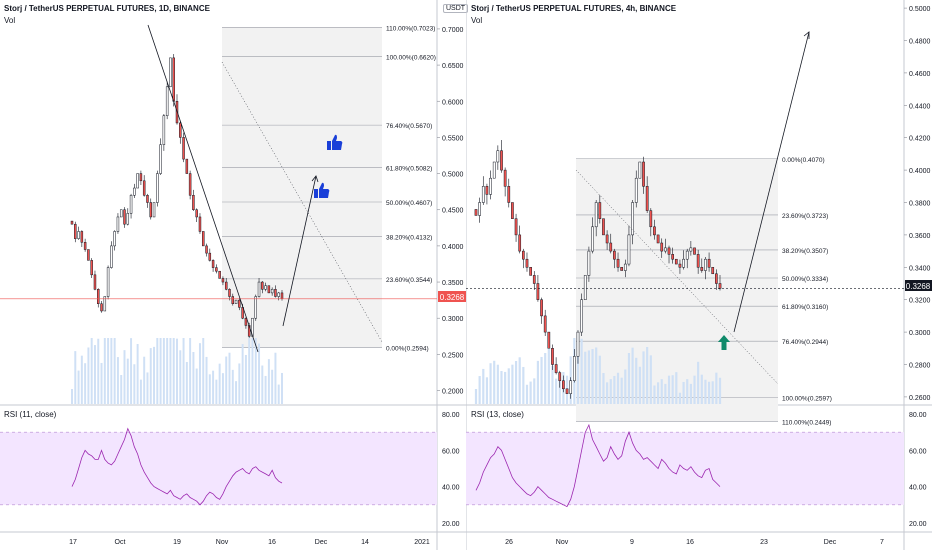  What do you see at coordinates (409, 126) in the screenshot?
I see `fib-level-label: 76.40%(0.5670)` at bounding box center [409, 126].